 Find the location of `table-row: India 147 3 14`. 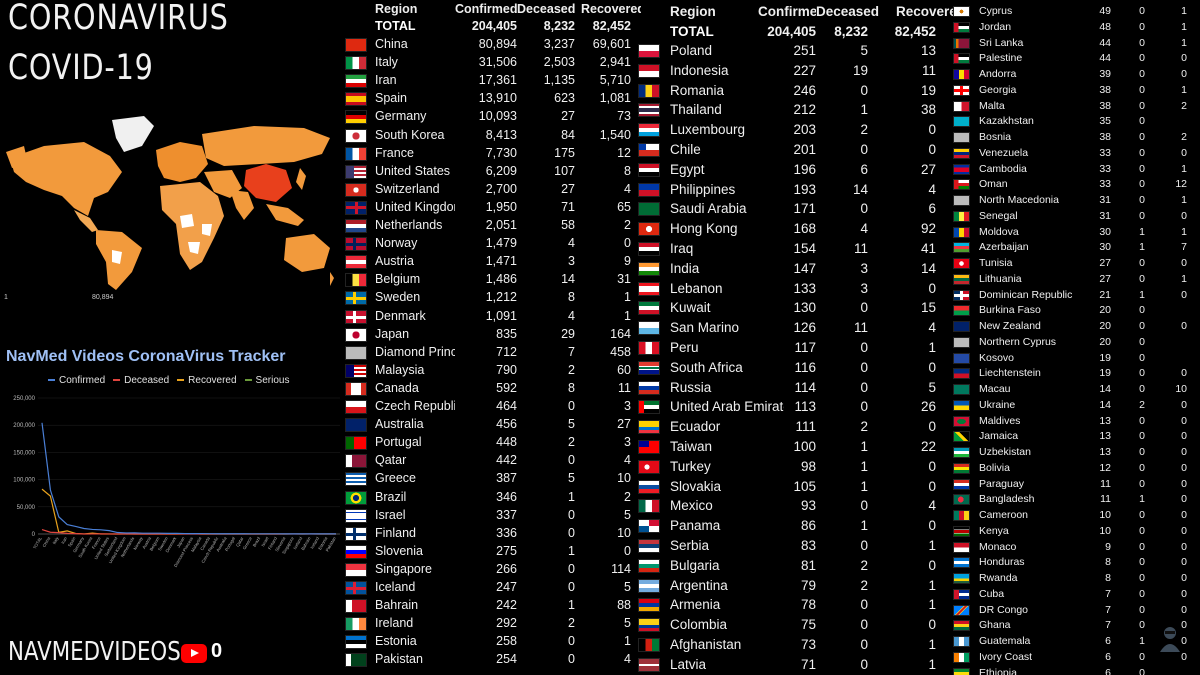

table-row: India 147 3 14 is located at coordinates (794, 269).